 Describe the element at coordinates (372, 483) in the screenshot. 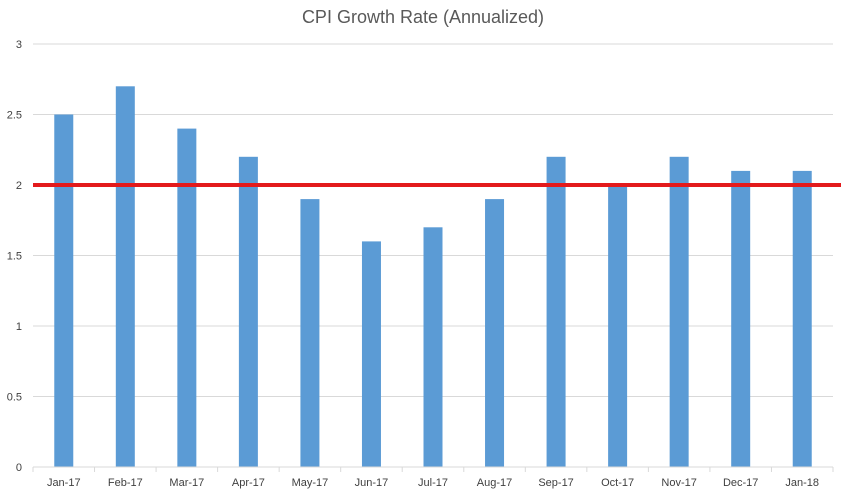

I see `x-tick-label-5: Jun-17` at that location.